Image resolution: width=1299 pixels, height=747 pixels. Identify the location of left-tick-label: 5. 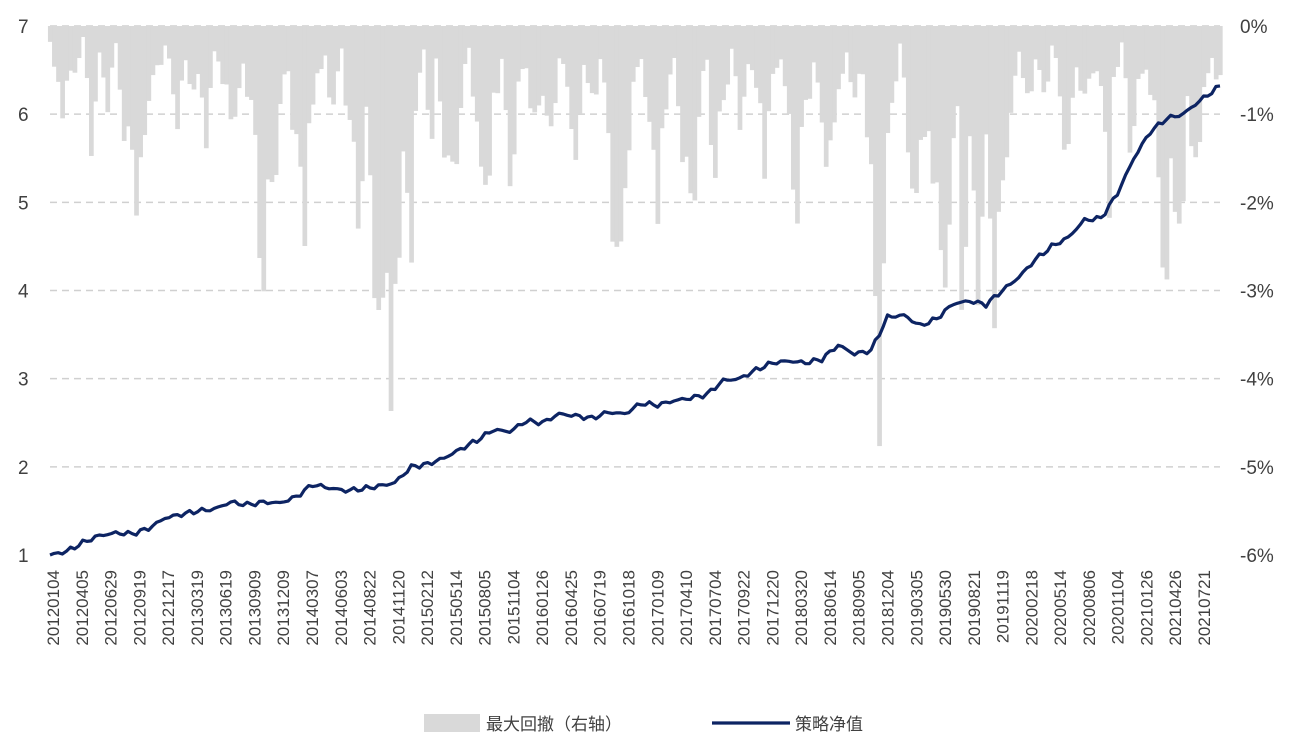
(23, 203).